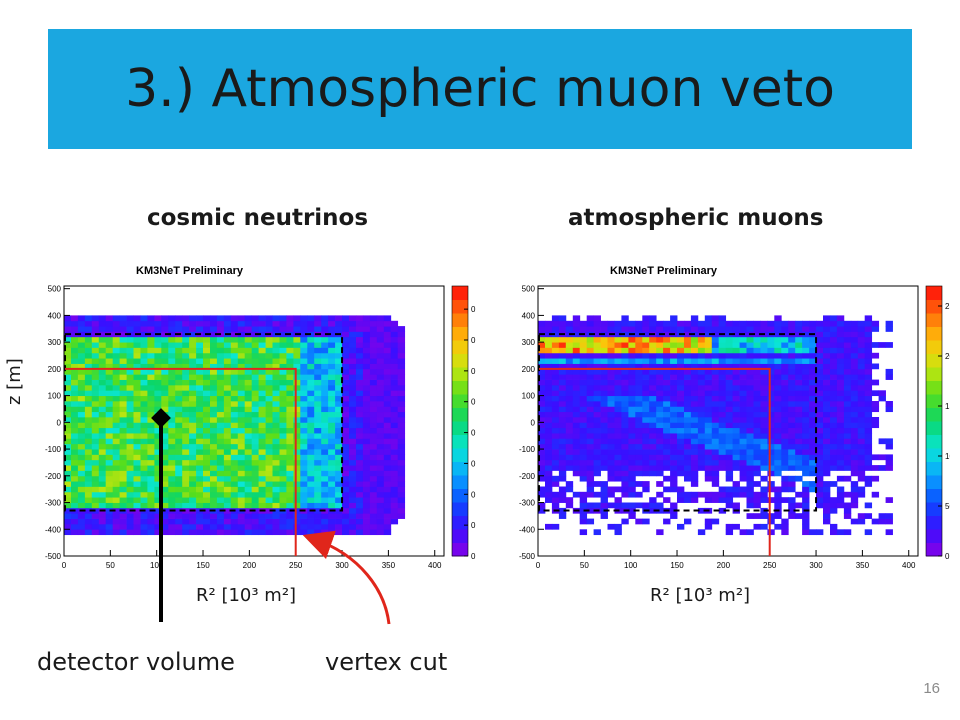 The width and height of the screenshot is (960, 720). I want to click on x-tick-label: 250, so click(770, 565).